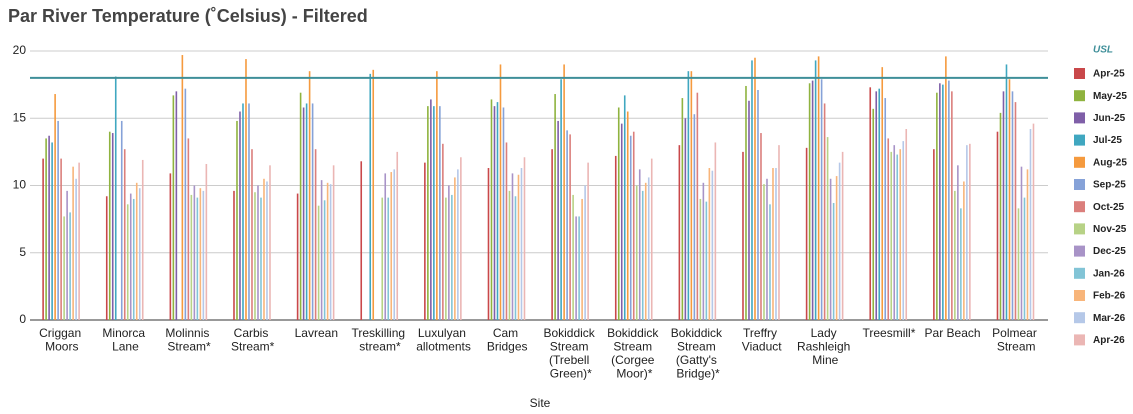  I want to click on x-tick-label: Cam Bridges, so click(507, 340).